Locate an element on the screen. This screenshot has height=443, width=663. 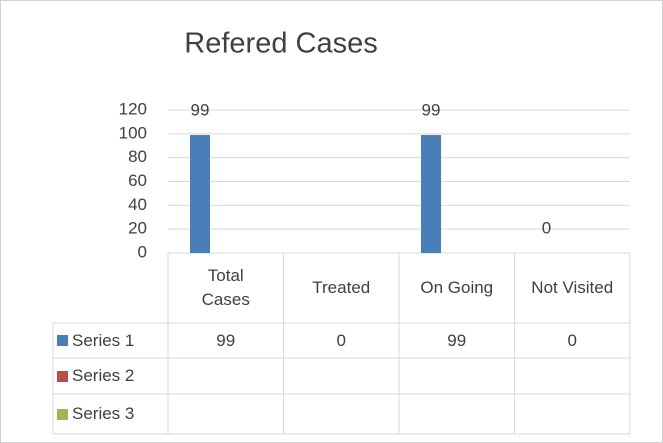
legend-entry: Series 3 is located at coordinates (110, 414).